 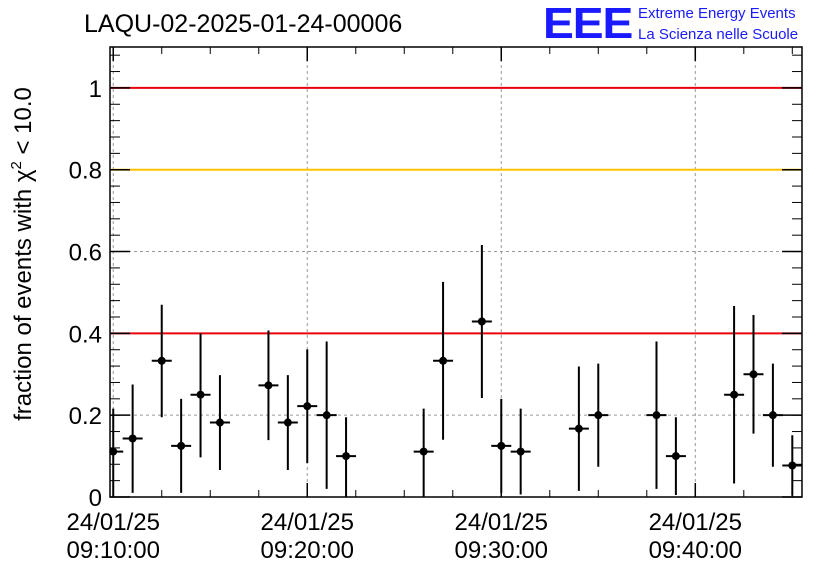 I want to click on y-tick-label: 0.2, so click(x=85, y=416).